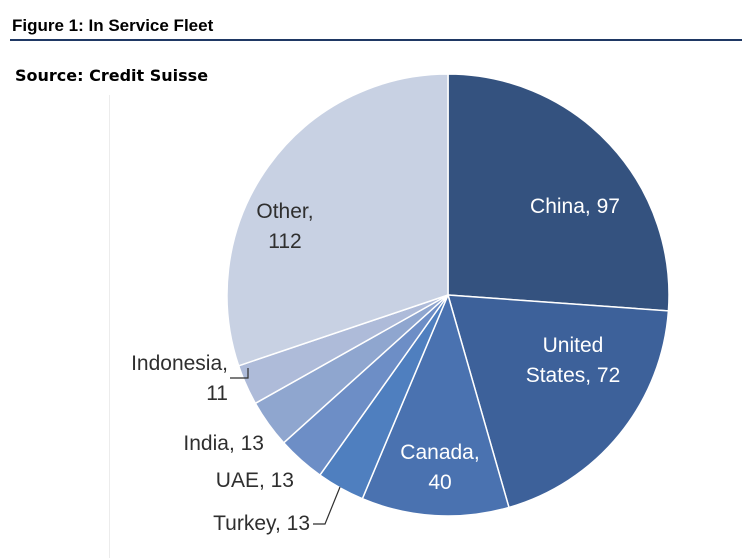 The height and width of the screenshot is (558, 742). I want to click on slice-label-line: States, 72, so click(573, 375).